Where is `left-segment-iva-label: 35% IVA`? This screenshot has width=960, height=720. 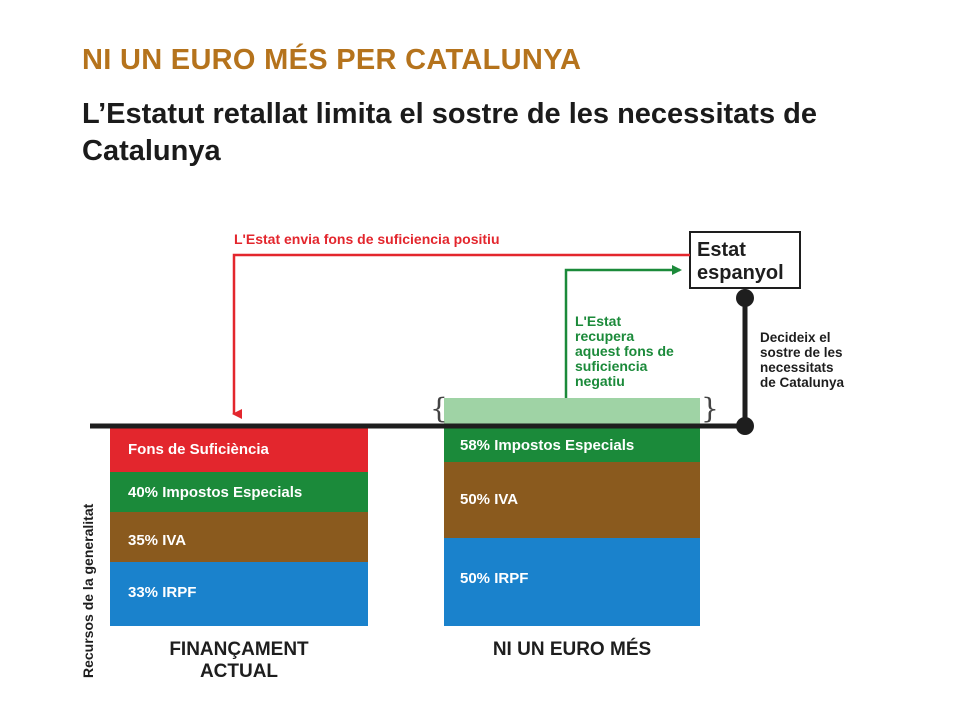
left-segment-iva-label: 35% IVA is located at coordinates (157, 540).